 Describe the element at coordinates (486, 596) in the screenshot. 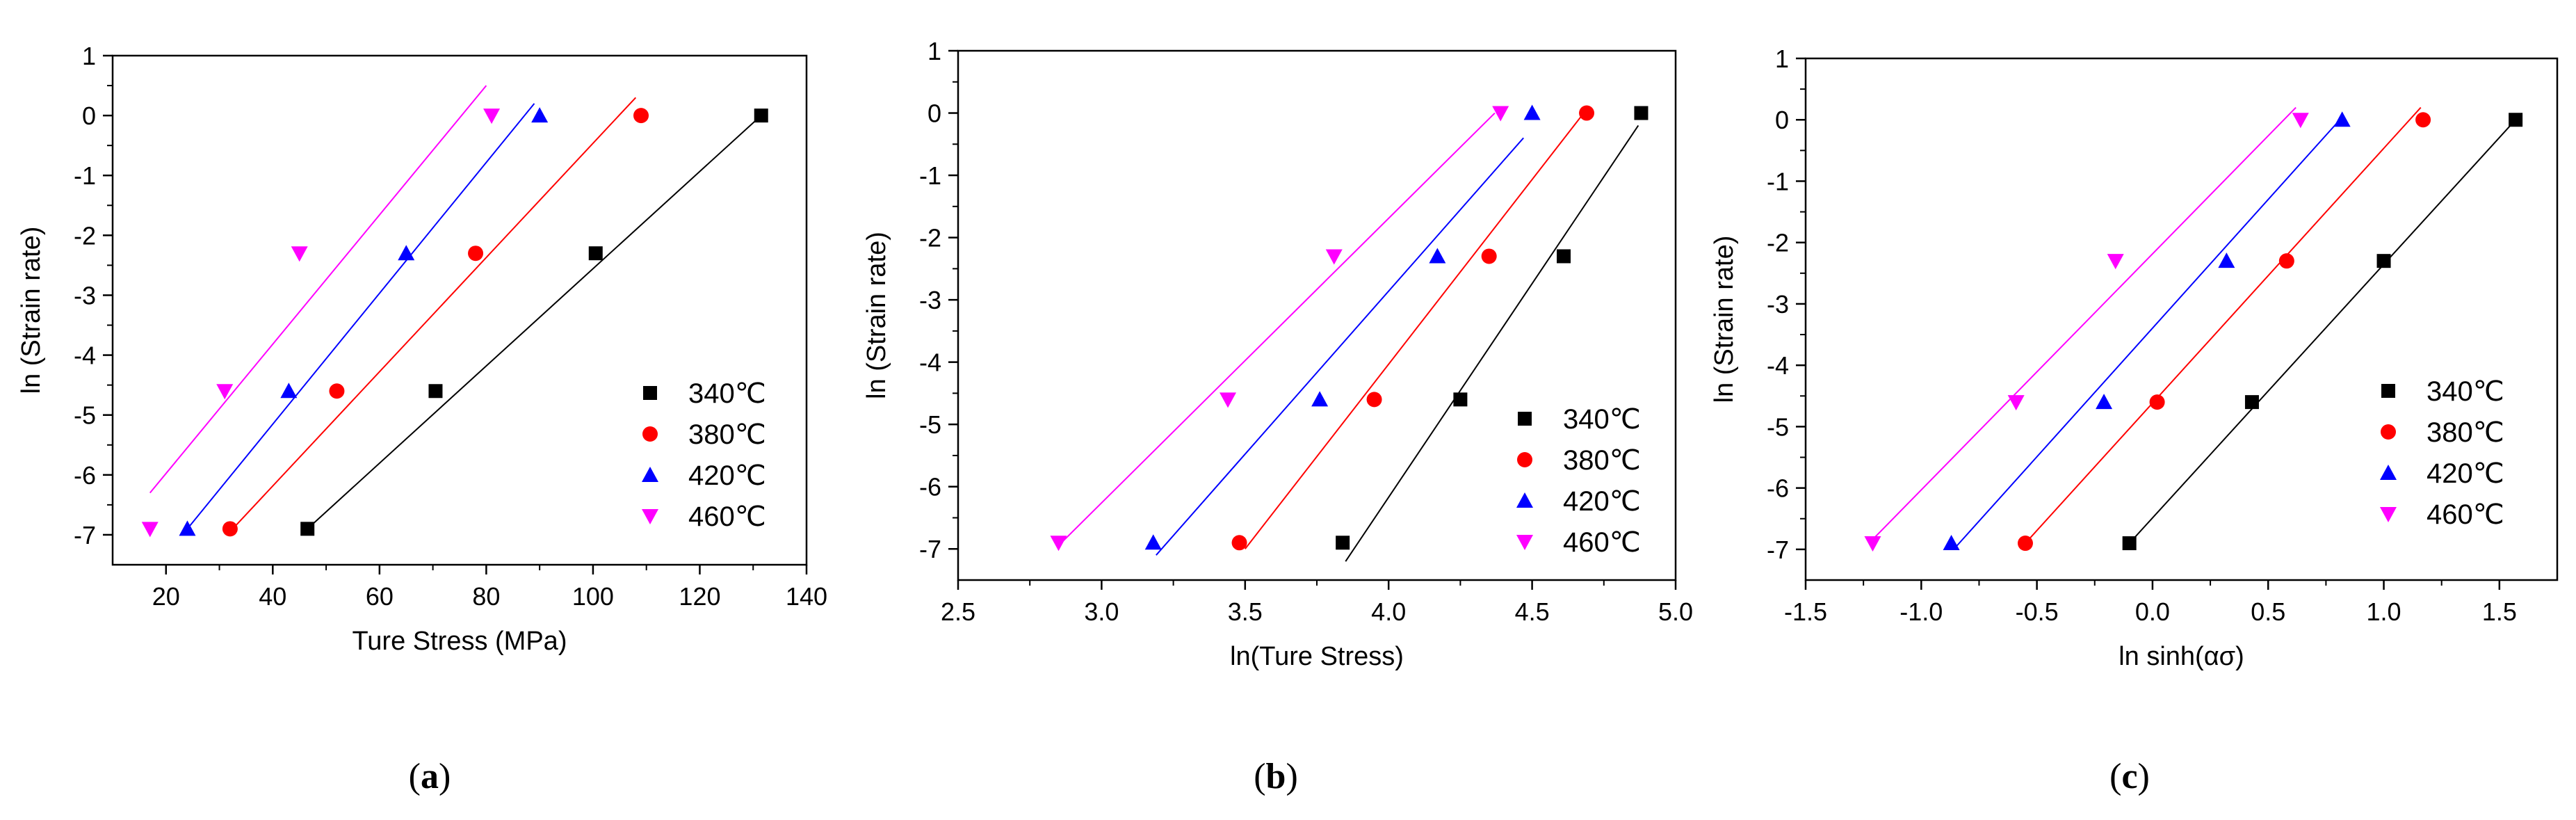

I see `x-tick-label: 80` at that location.